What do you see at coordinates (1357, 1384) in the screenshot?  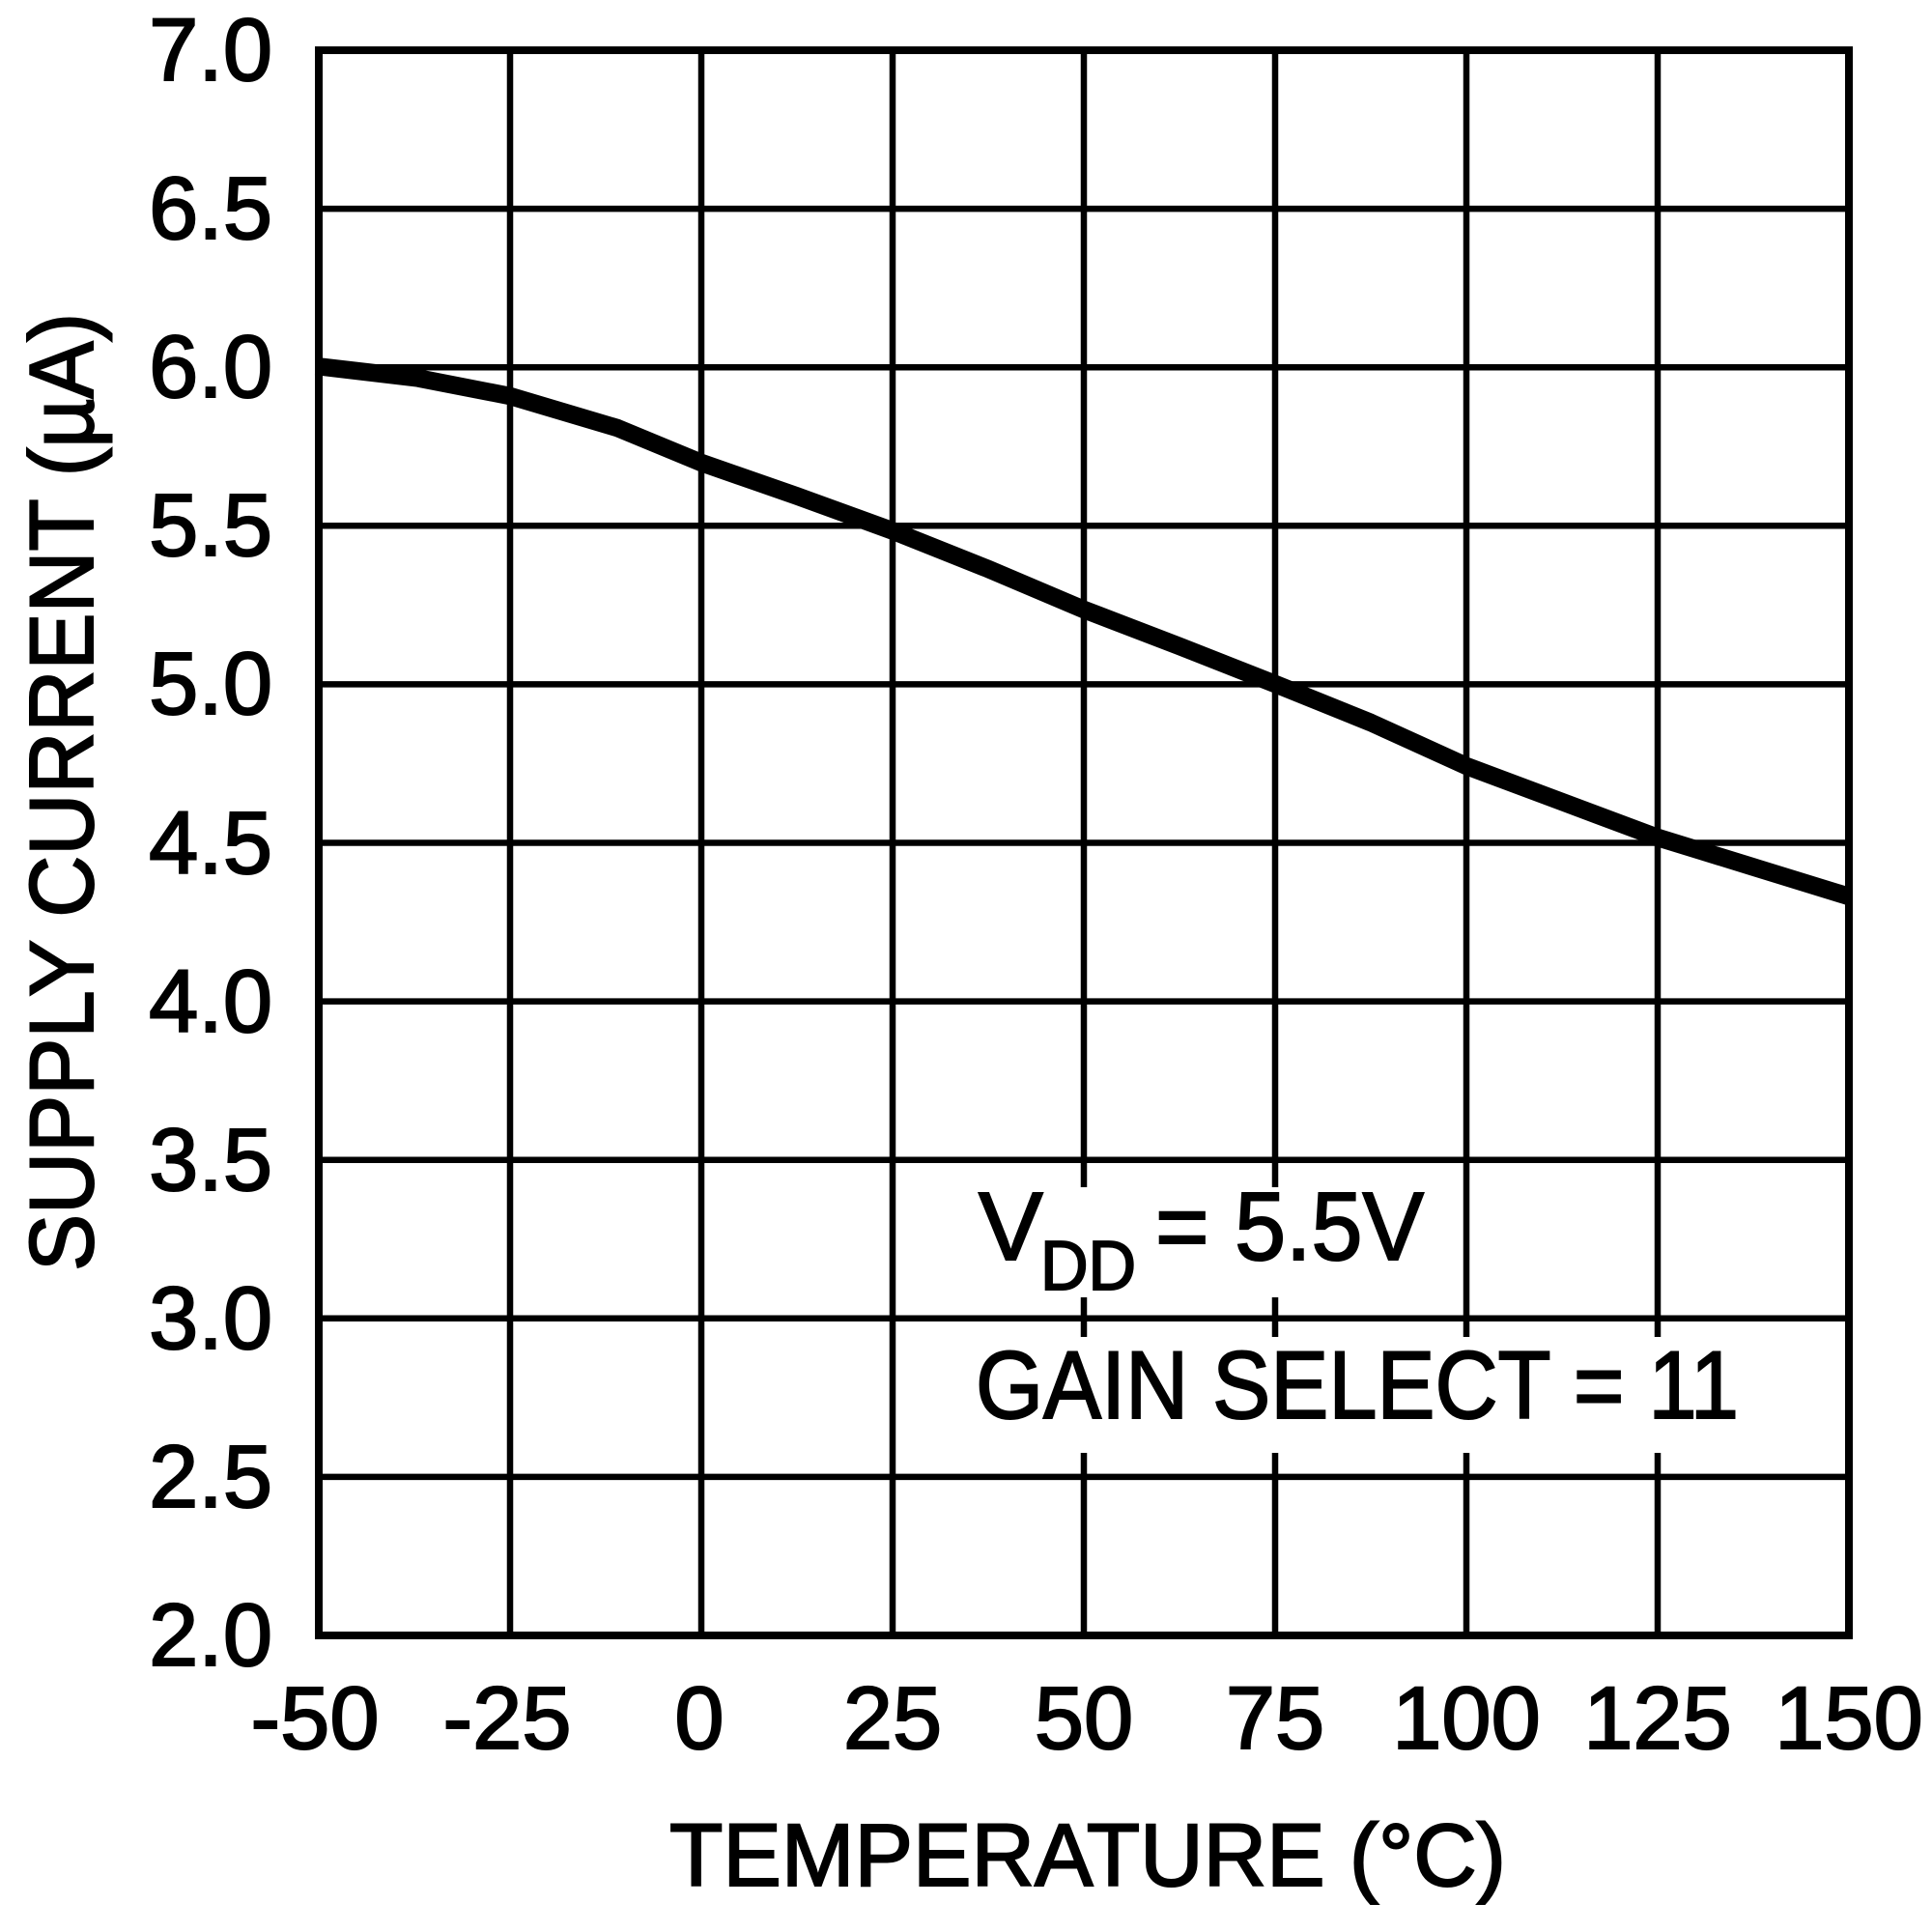 I see `svg-text: GAIN SELECT = 11` at bounding box center [1357, 1384].